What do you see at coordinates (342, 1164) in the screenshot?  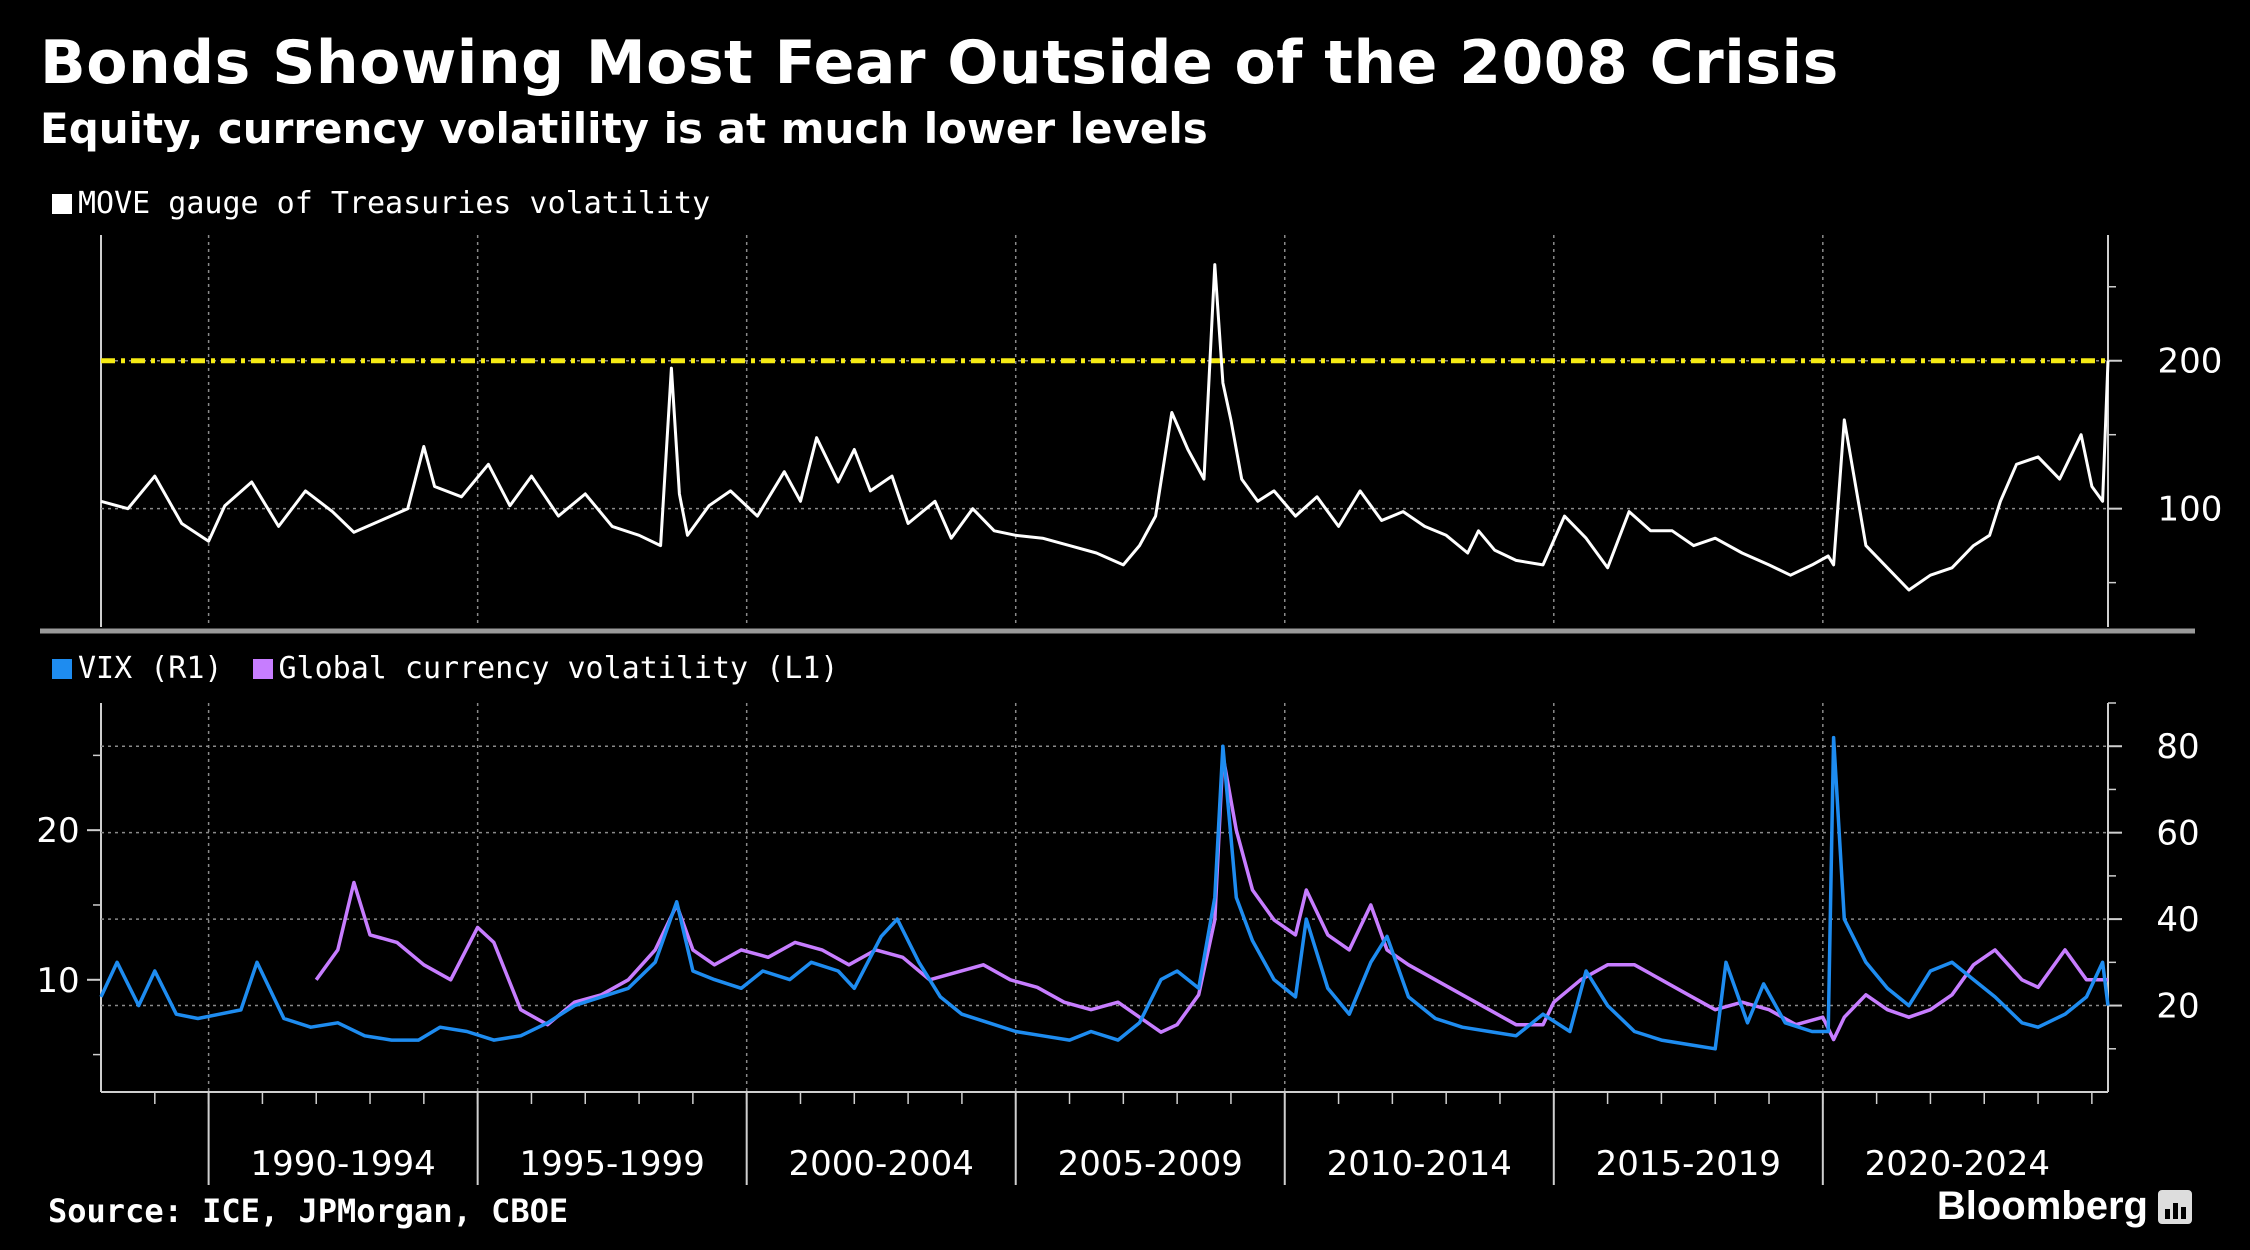 I see `x-tick-label: 1990-1994` at bounding box center [342, 1164].